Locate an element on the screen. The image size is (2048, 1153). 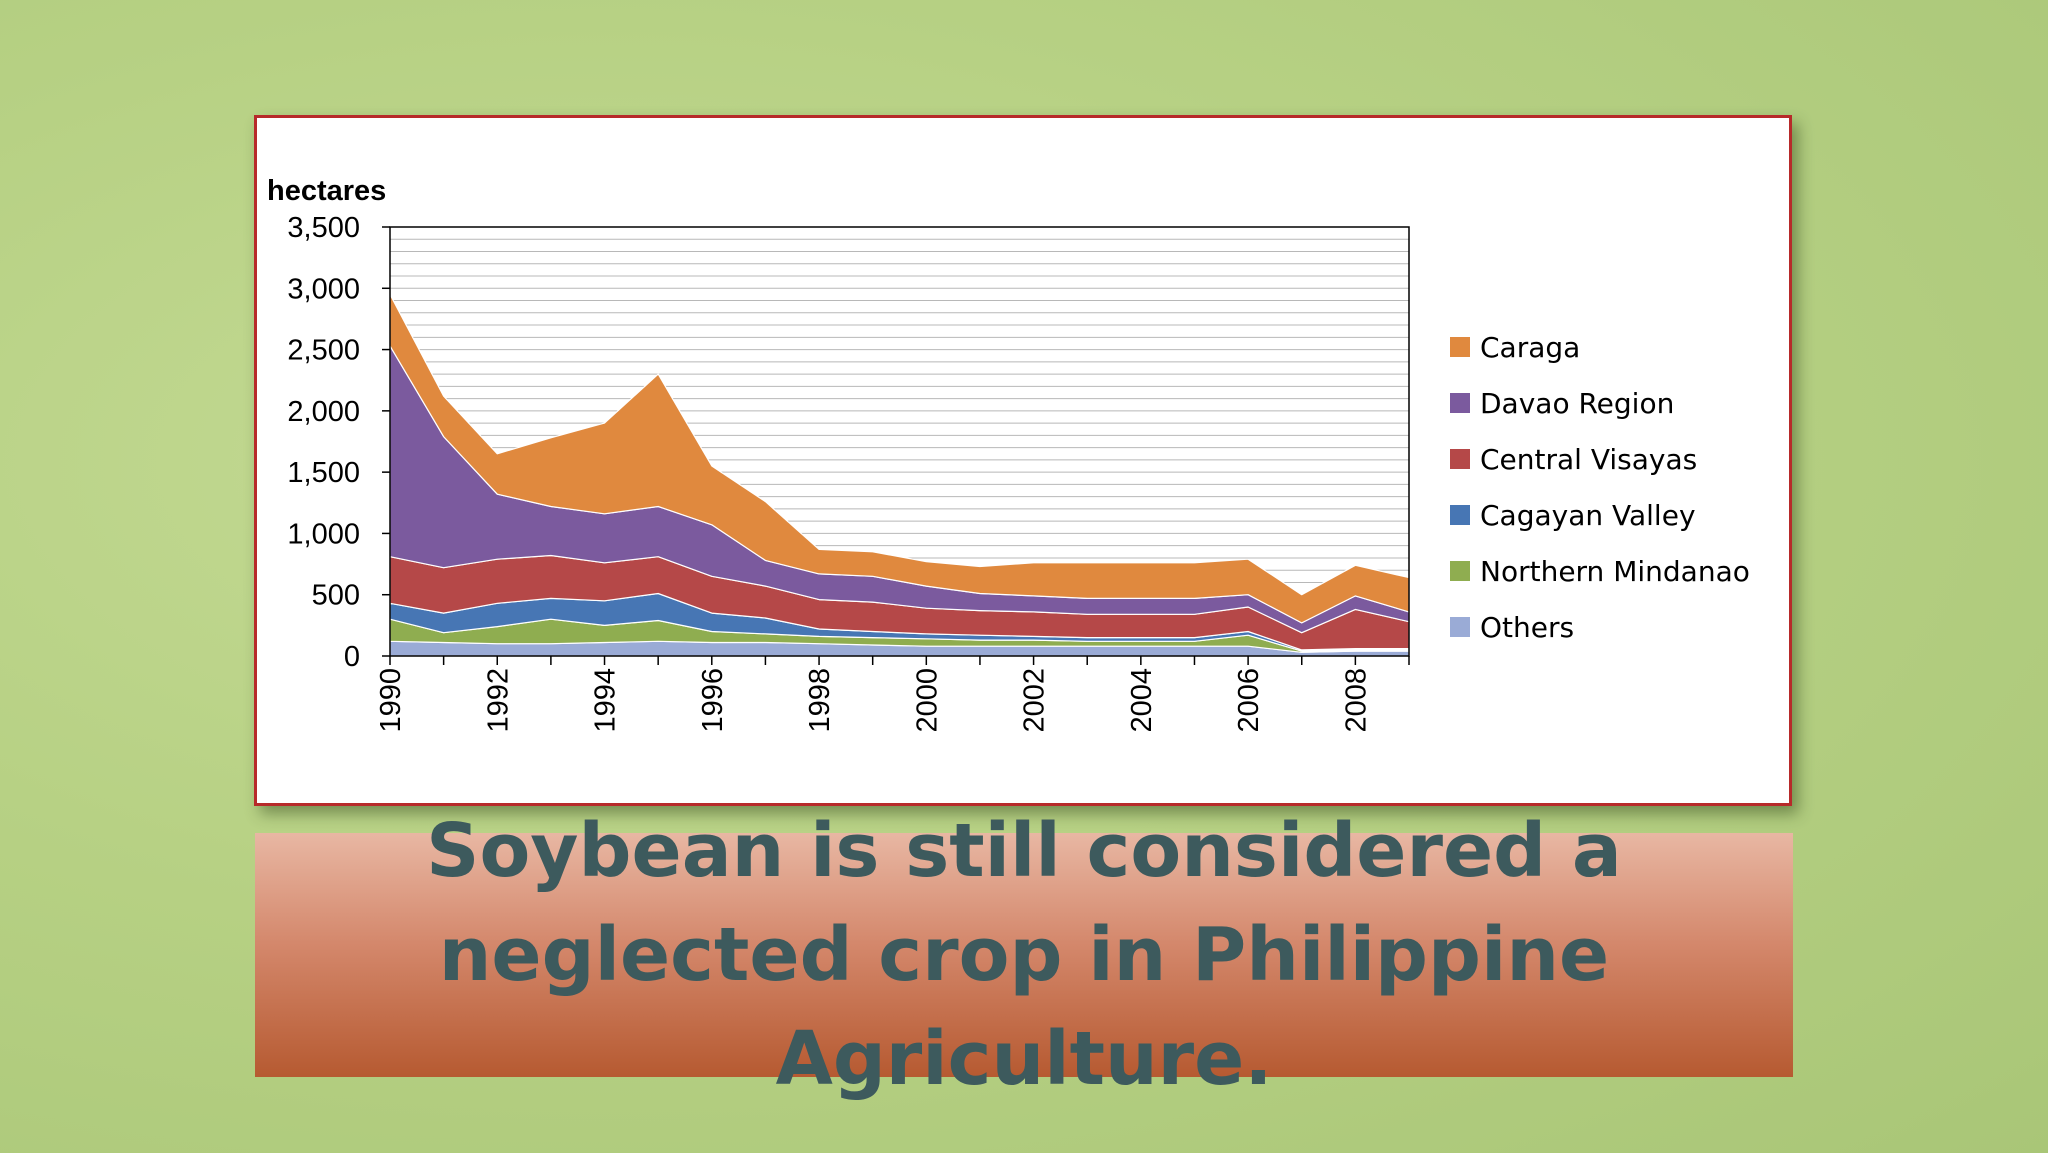
y-tick-label: 1,500 is located at coordinates (323, 473).